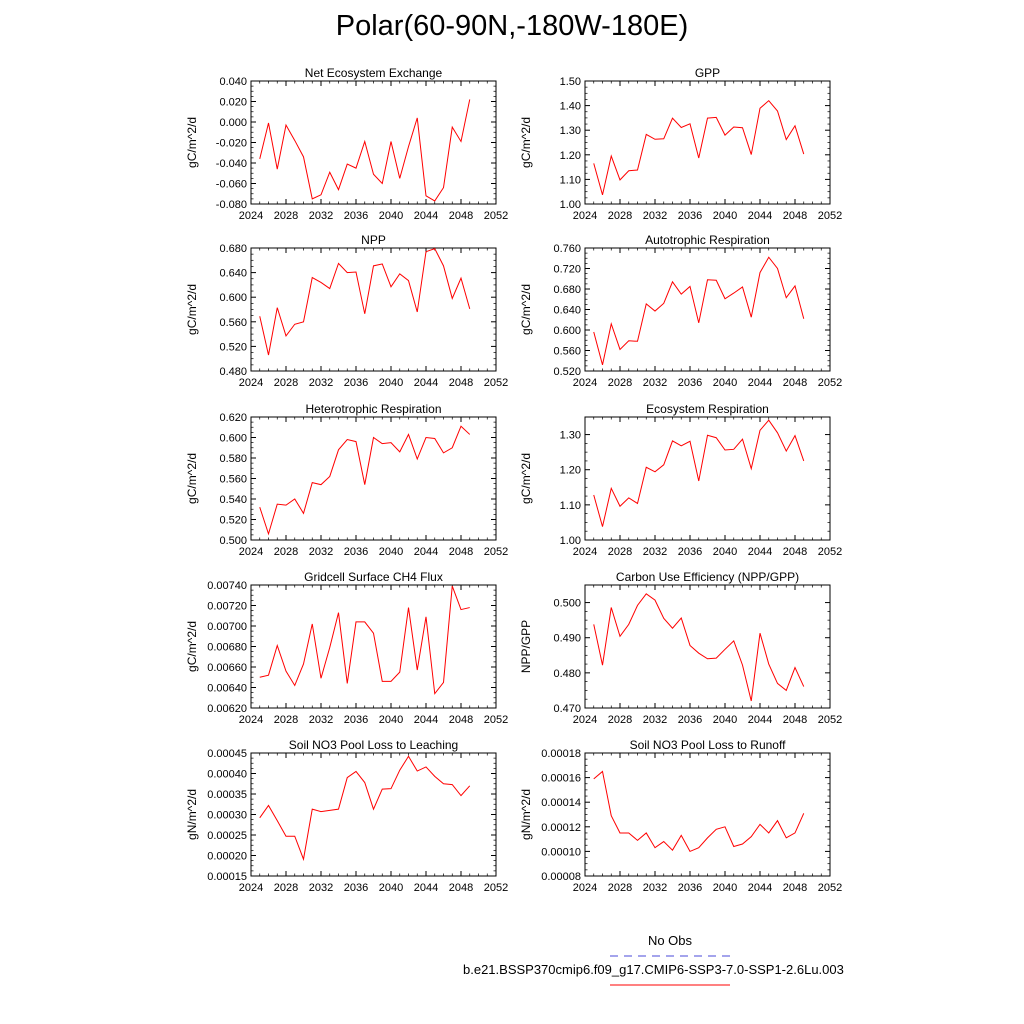  What do you see at coordinates (707, 577) in the screenshot?
I see `chart-title: Carbon Use Efficiency (NPP/GPP)` at bounding box center [707, 577].